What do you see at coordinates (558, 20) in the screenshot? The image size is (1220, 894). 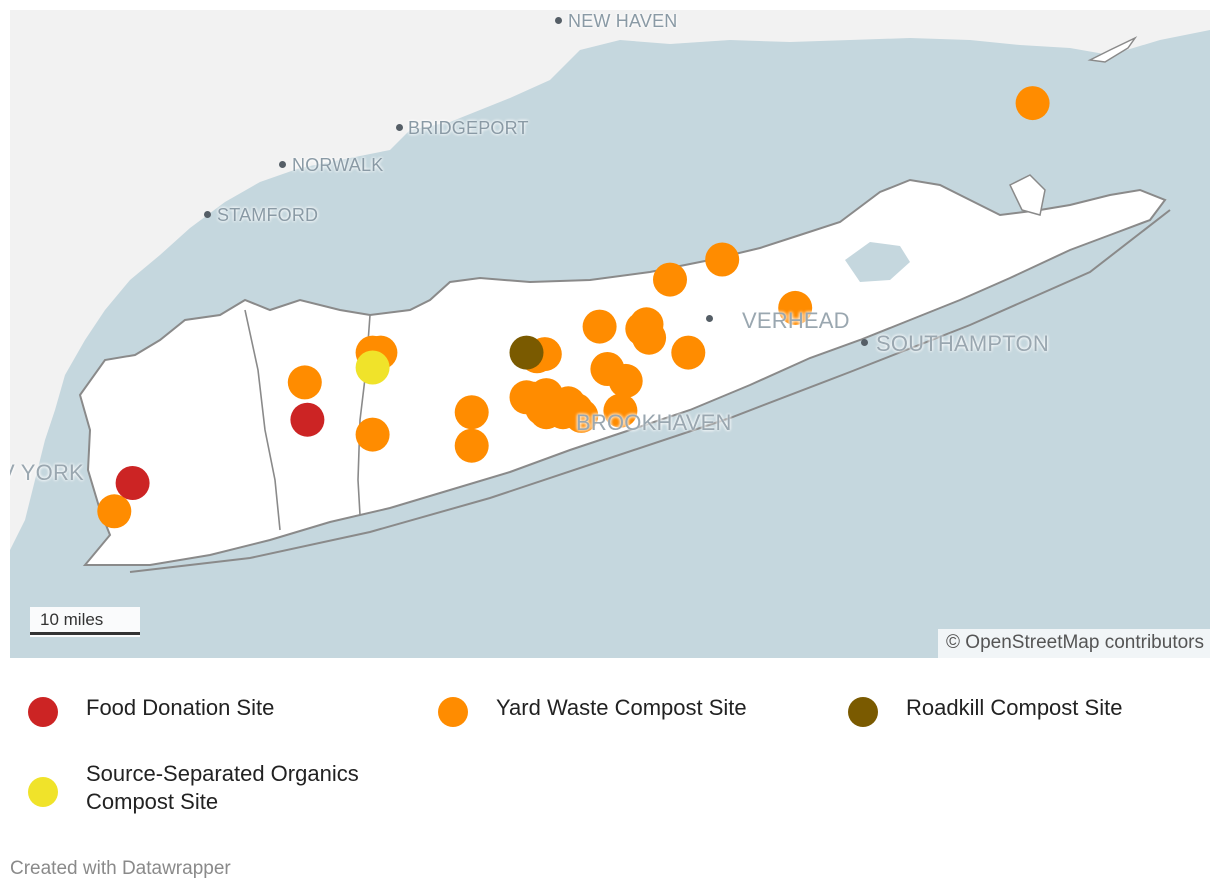 I see `new-haven-dot` at bounding box center [558, 20].